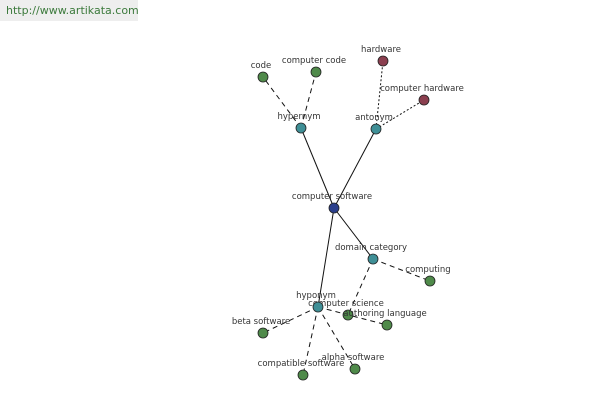 The width and height of the screenshot is (600, 400). I want to click on node-label: authoring language, so click(384, 314).